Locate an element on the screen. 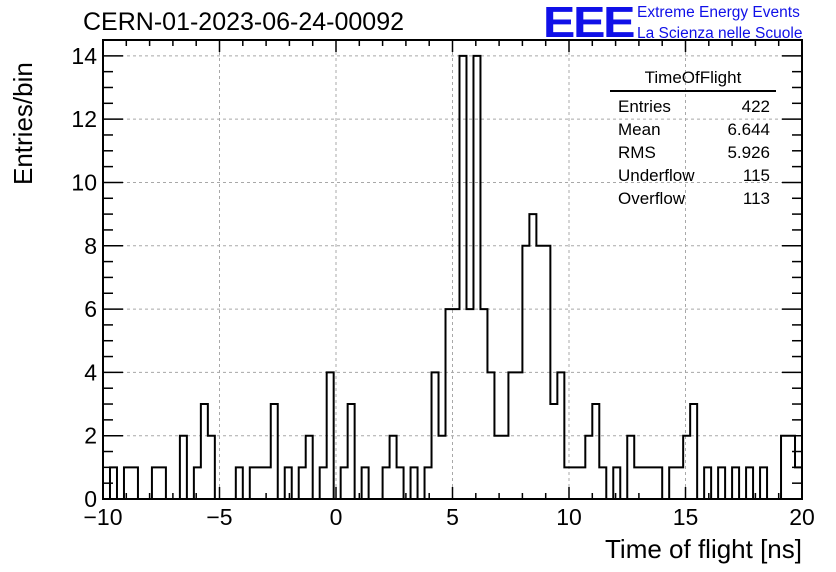  eee-logo: EEE is located at coordinates (589, 23).